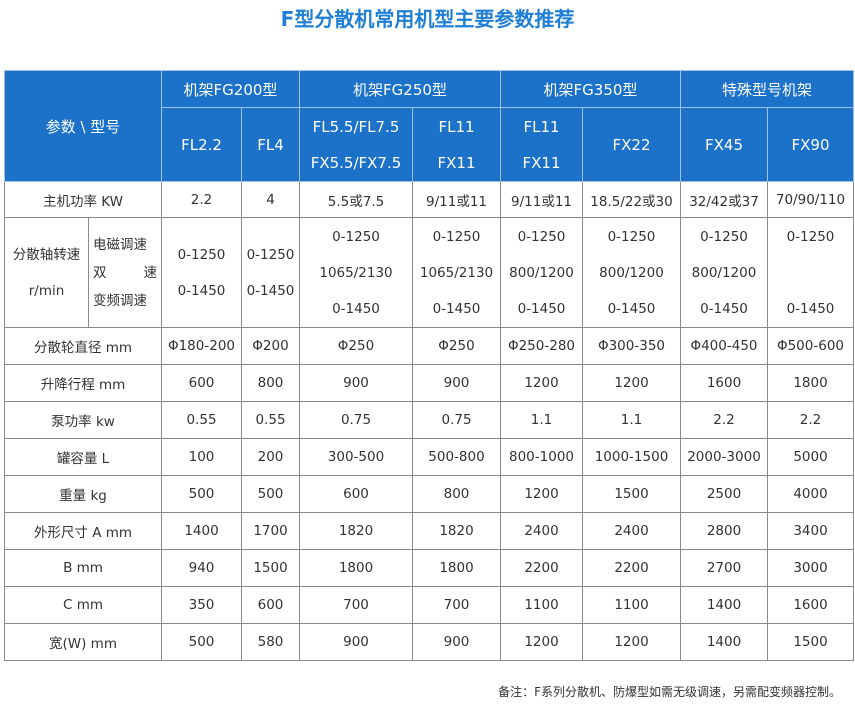  What do you see at coordinates (631, 568) in the screenshot?
I see `value-cell: 2200` at bounding box center [631, 568].